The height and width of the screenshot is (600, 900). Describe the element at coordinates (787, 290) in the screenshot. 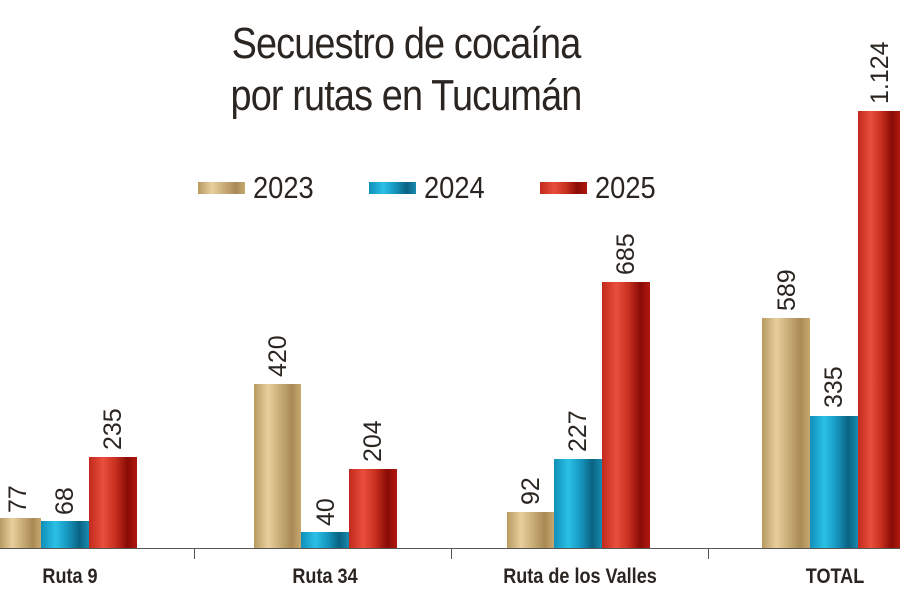

I see `value-label: 589` at that location.